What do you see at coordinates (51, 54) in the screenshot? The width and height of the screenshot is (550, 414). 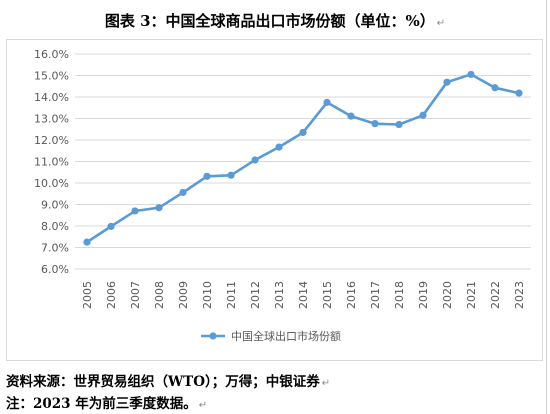 I see `y-tick-label: 16.0%` at bounding box center [51, 54].